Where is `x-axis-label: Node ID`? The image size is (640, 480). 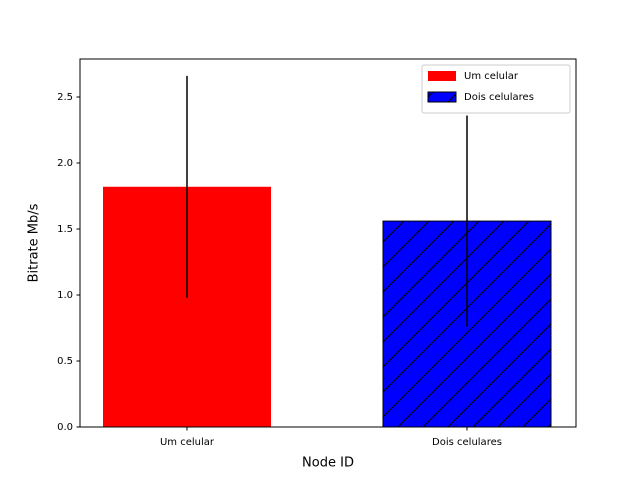
x-axis-label: Node ID is located at coordinates (328, 463).